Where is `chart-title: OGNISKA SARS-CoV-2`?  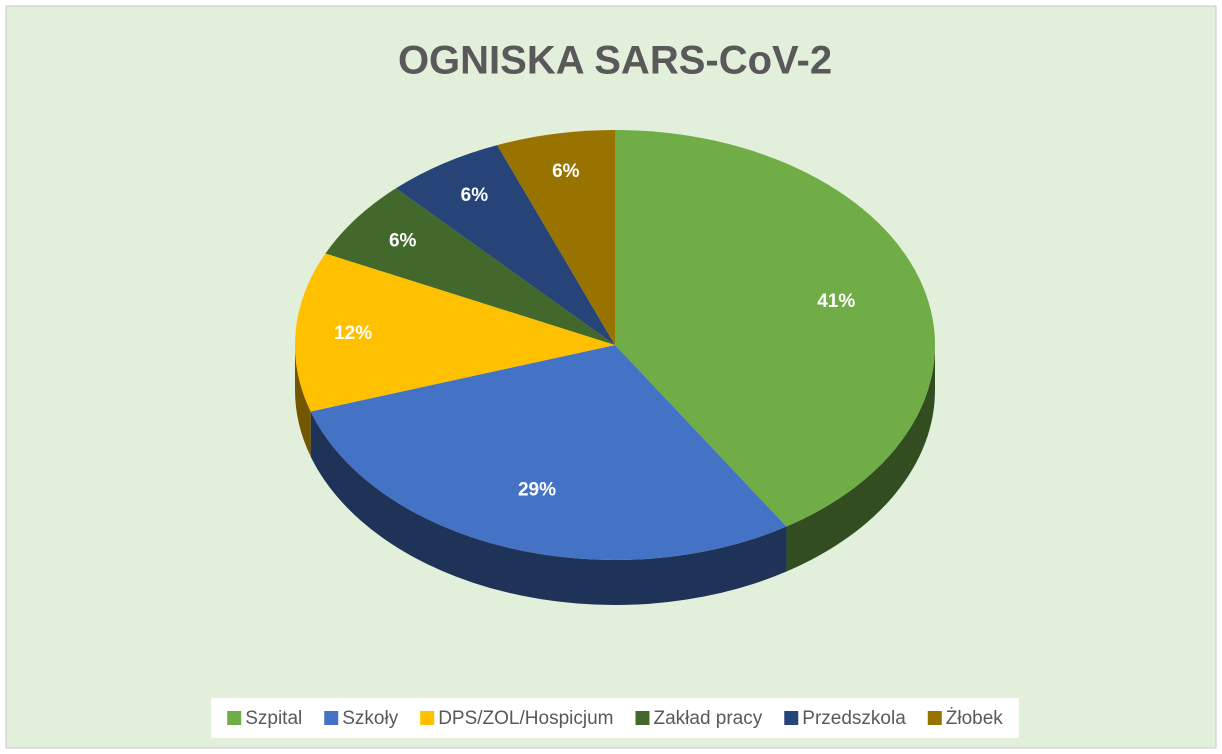
chart-title: OGNISKA SARS-CoV-2 is located at coordinates (615, 61).